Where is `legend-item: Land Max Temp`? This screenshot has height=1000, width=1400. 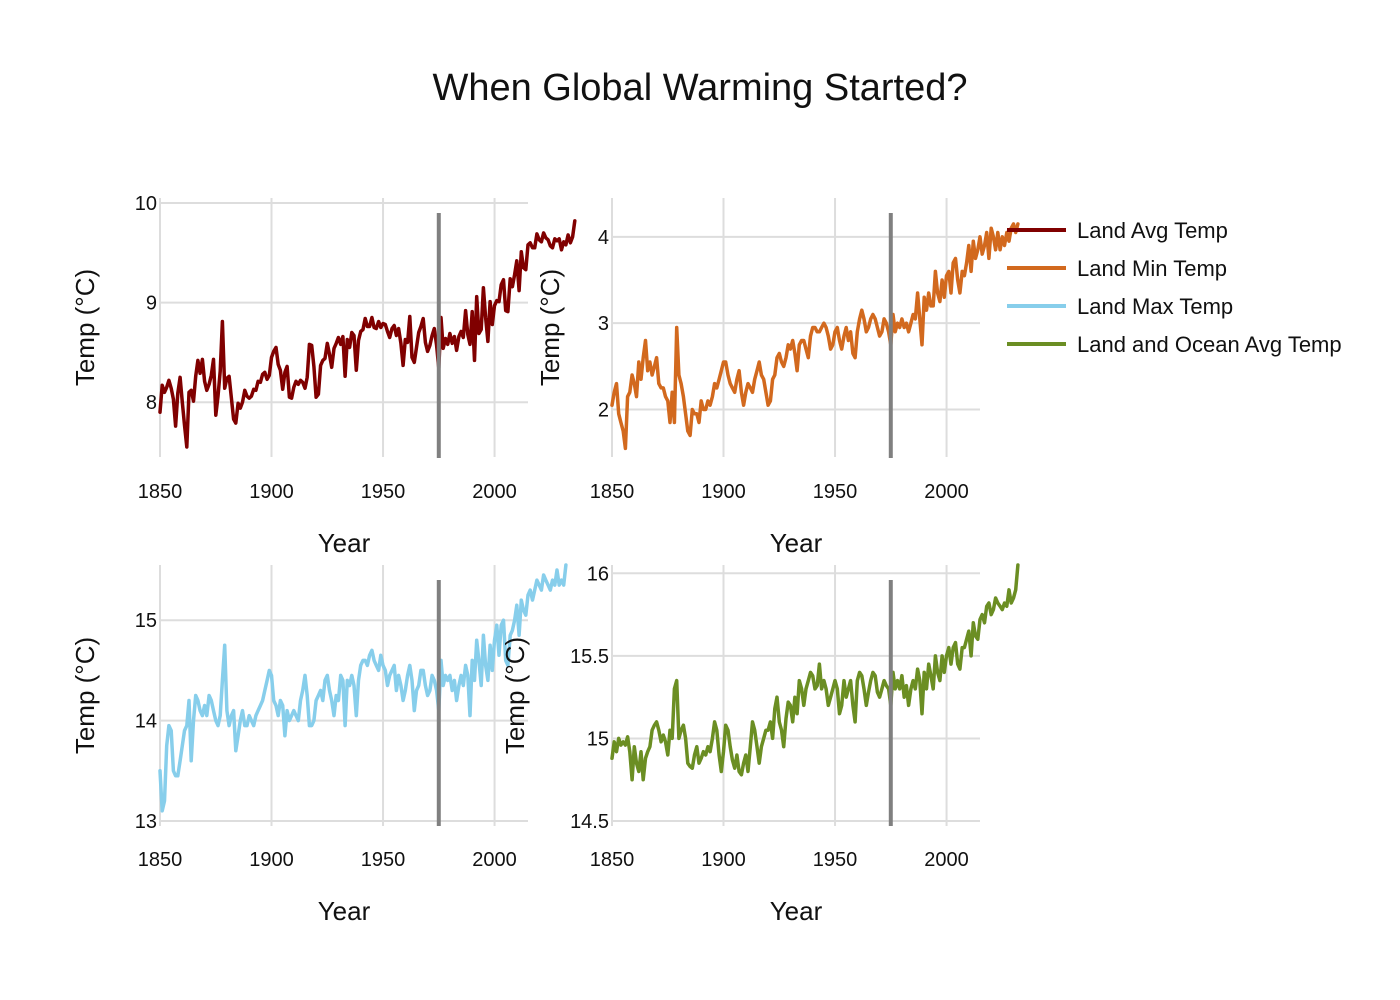
legend-item: Land Max Temp is located at coordinates (1120, 306).